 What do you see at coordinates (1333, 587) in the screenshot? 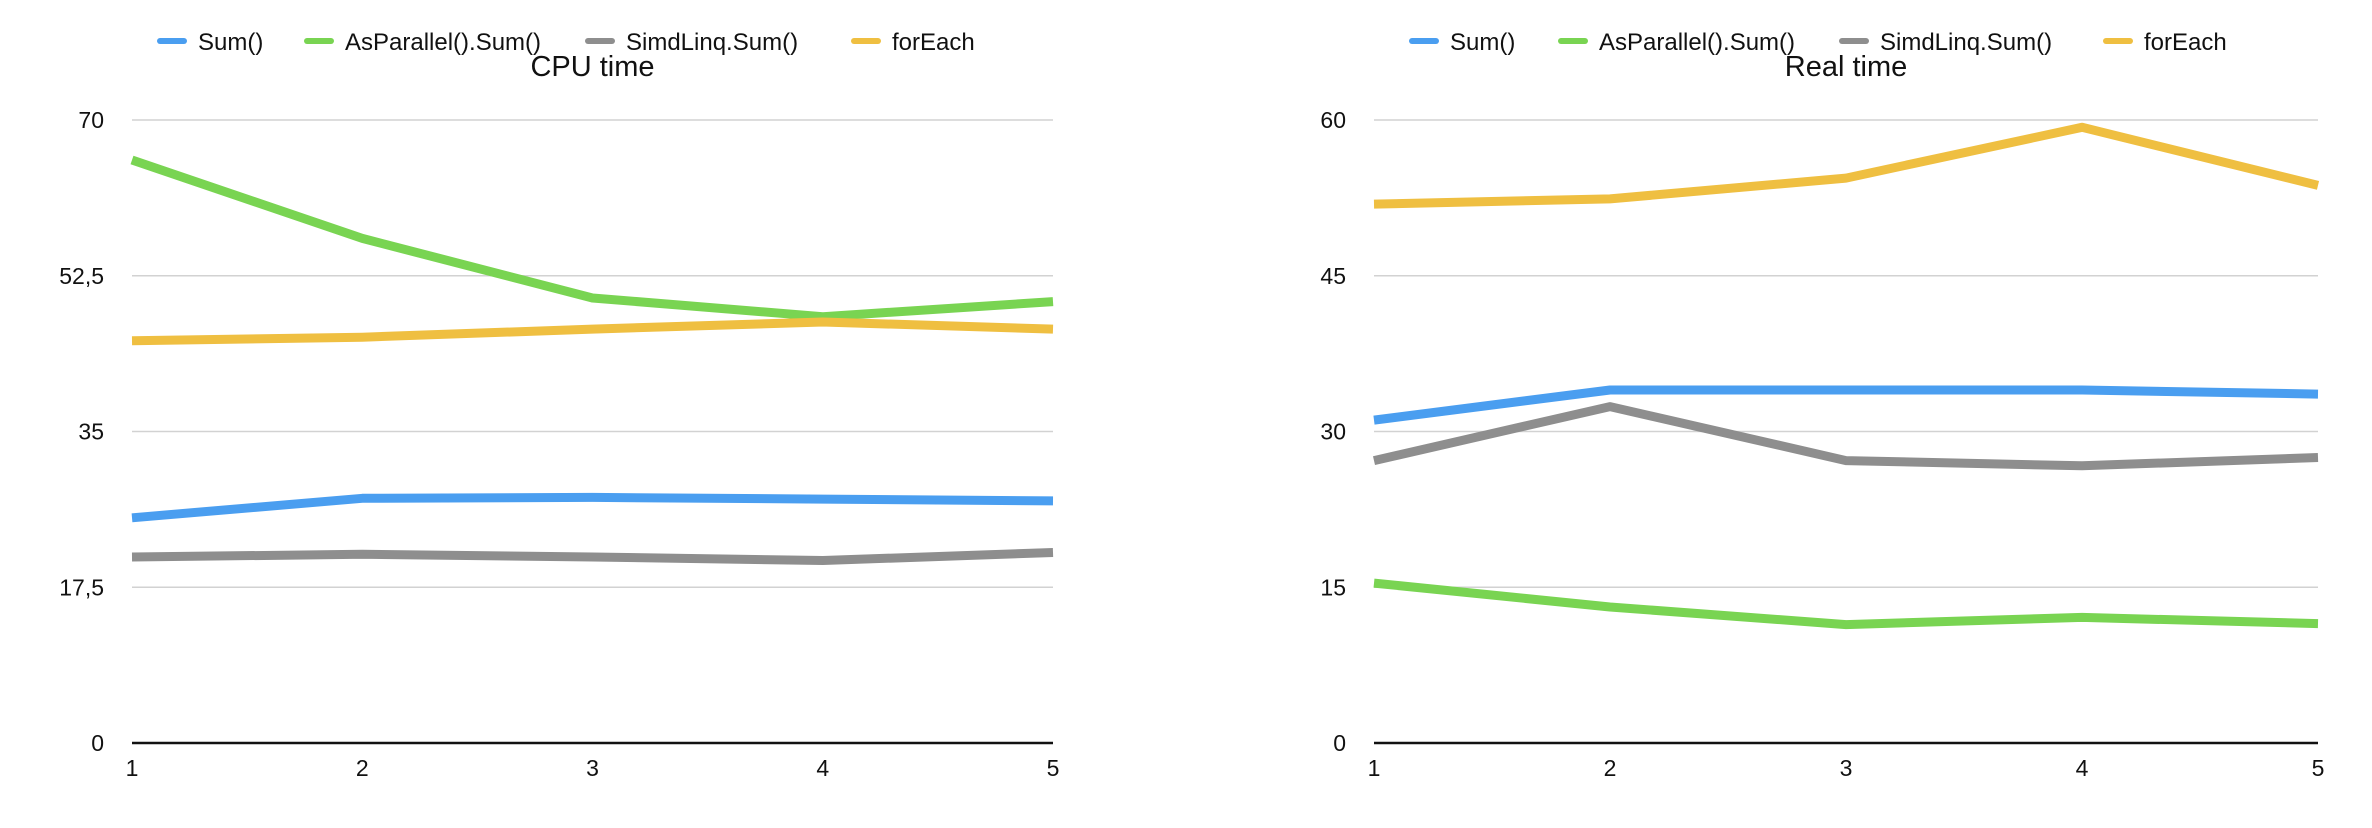
I see `y-tick-label: 15` at bounding box center [1333, 587].